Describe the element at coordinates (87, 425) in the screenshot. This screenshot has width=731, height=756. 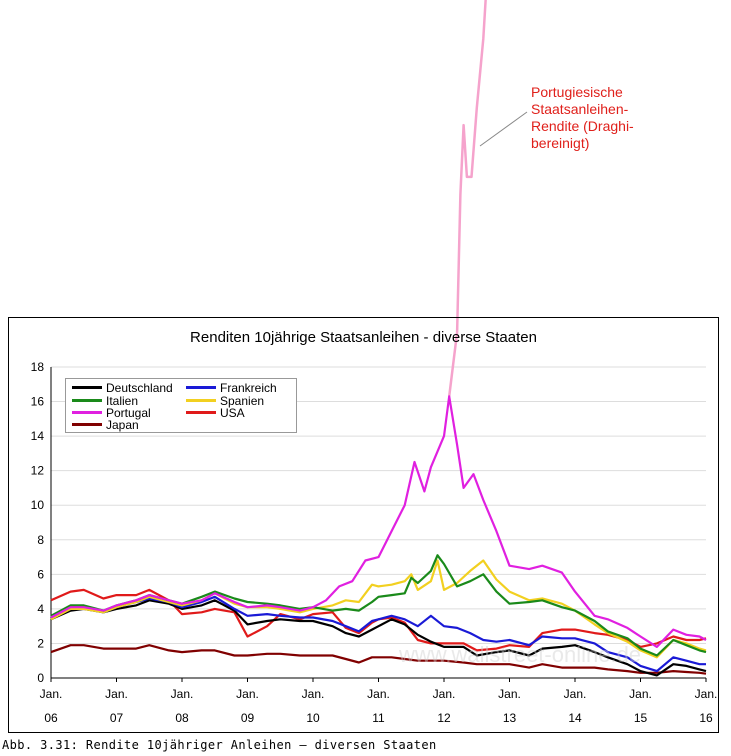
I see `legend-swatch-japan` at that location.